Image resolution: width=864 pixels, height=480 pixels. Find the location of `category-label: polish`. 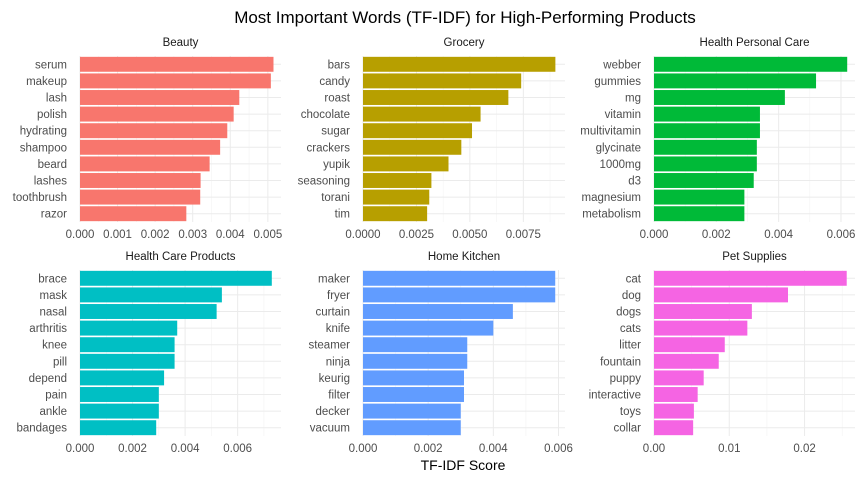

category-label: polish is located at coordinates (52, 115).